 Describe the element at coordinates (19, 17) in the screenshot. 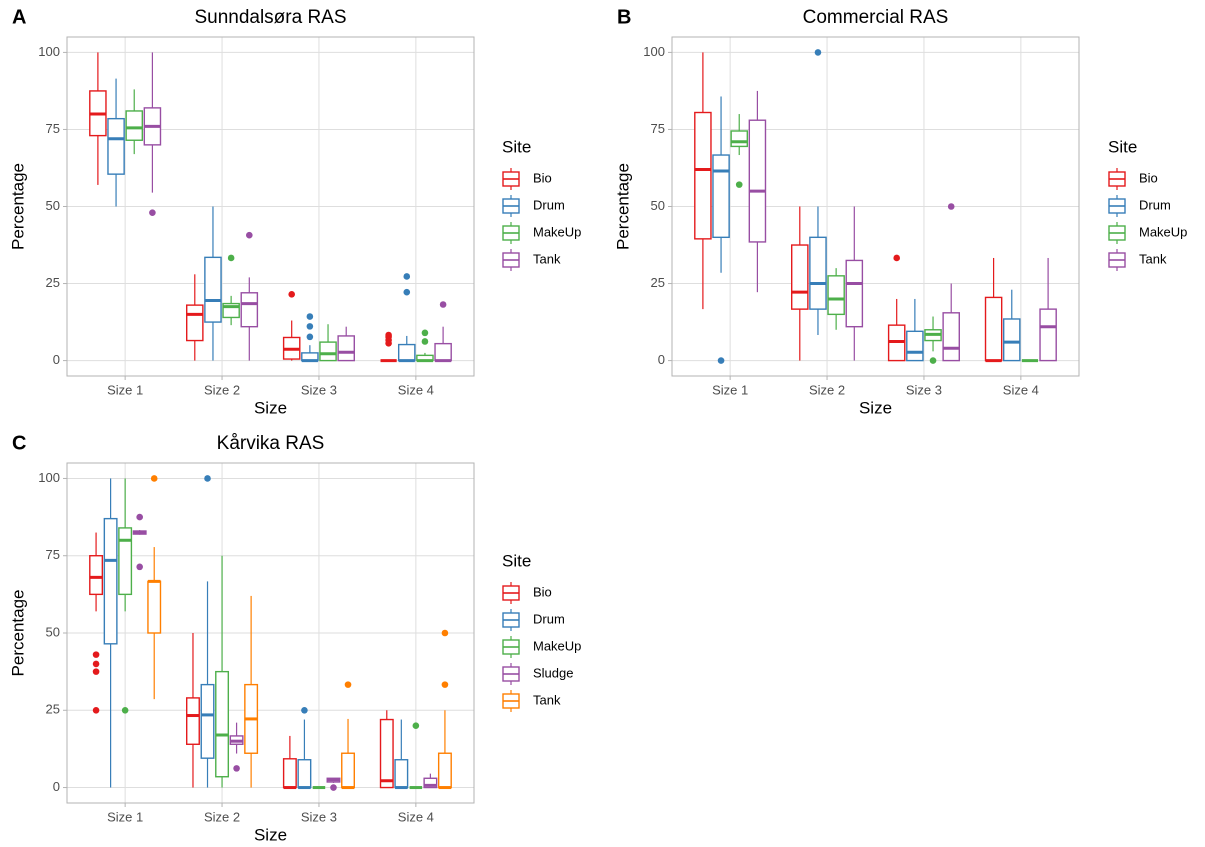

I see `panel-label: A` at that location.